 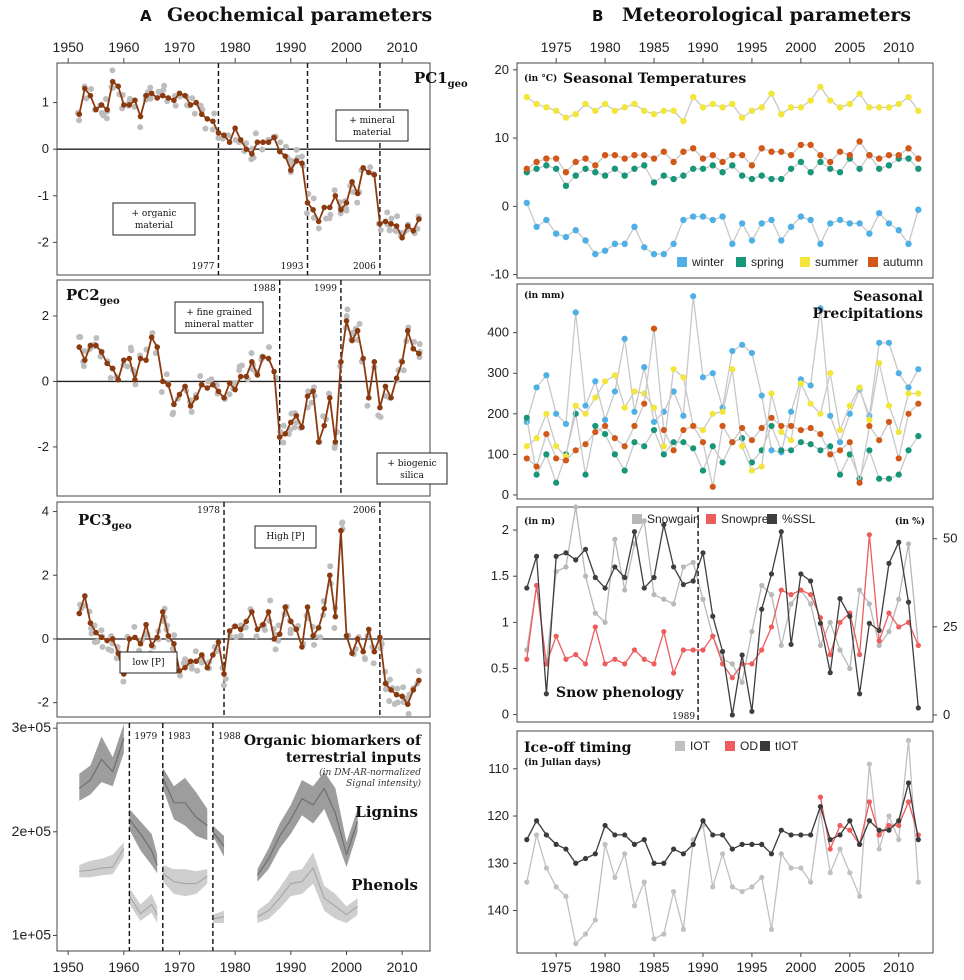 I want to click on series-line-phenols, so click(x=143, y=905).